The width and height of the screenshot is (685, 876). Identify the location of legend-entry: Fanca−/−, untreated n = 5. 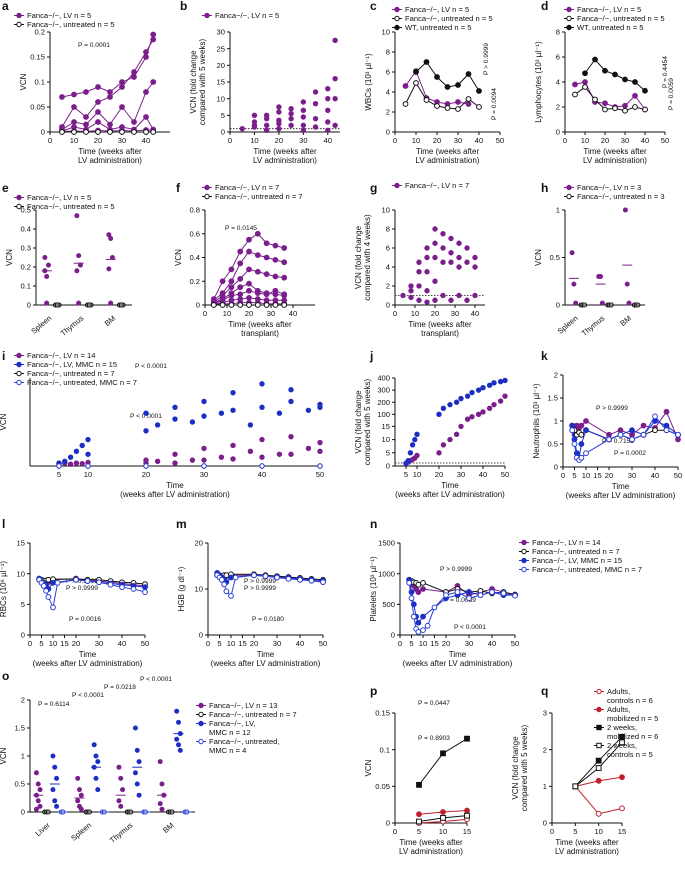
(621, 18).